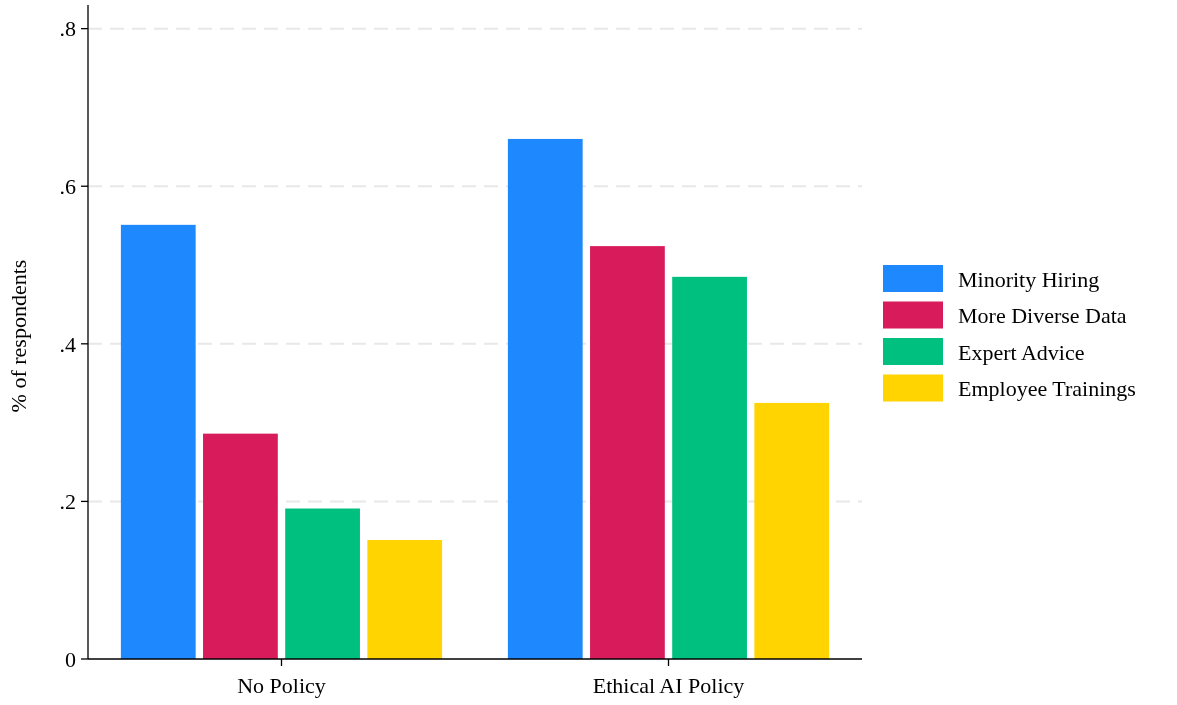  Describe the element at coordinates (1047, 389) in the screenshot. I see `legend-label: Employee Trainings` at that location.